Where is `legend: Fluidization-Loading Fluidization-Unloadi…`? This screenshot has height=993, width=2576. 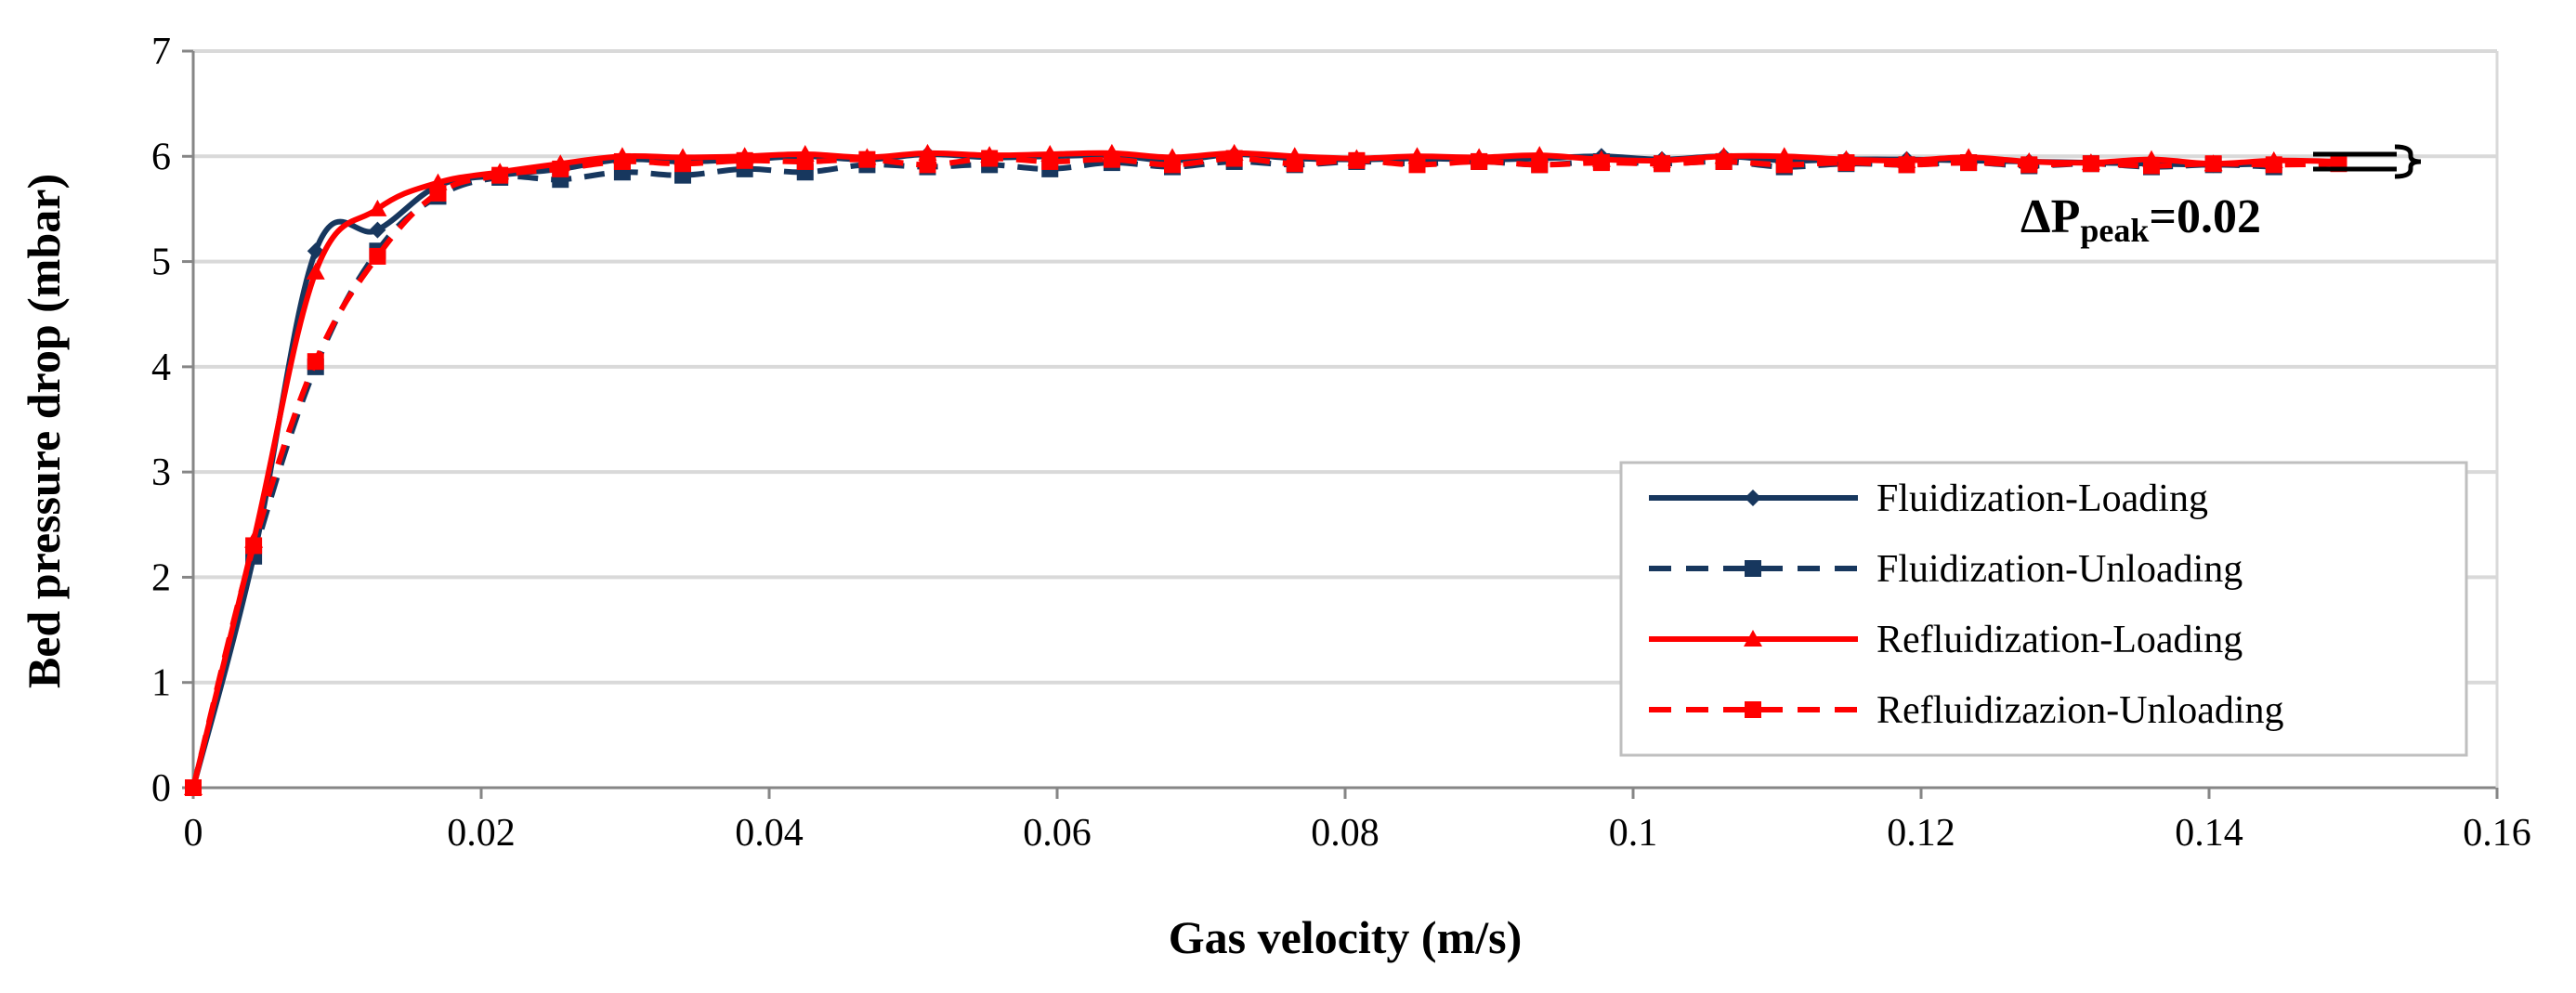 legend: Fluidization-Loading Fluidization-Unloadi… is located at coordinates (2044, 609).